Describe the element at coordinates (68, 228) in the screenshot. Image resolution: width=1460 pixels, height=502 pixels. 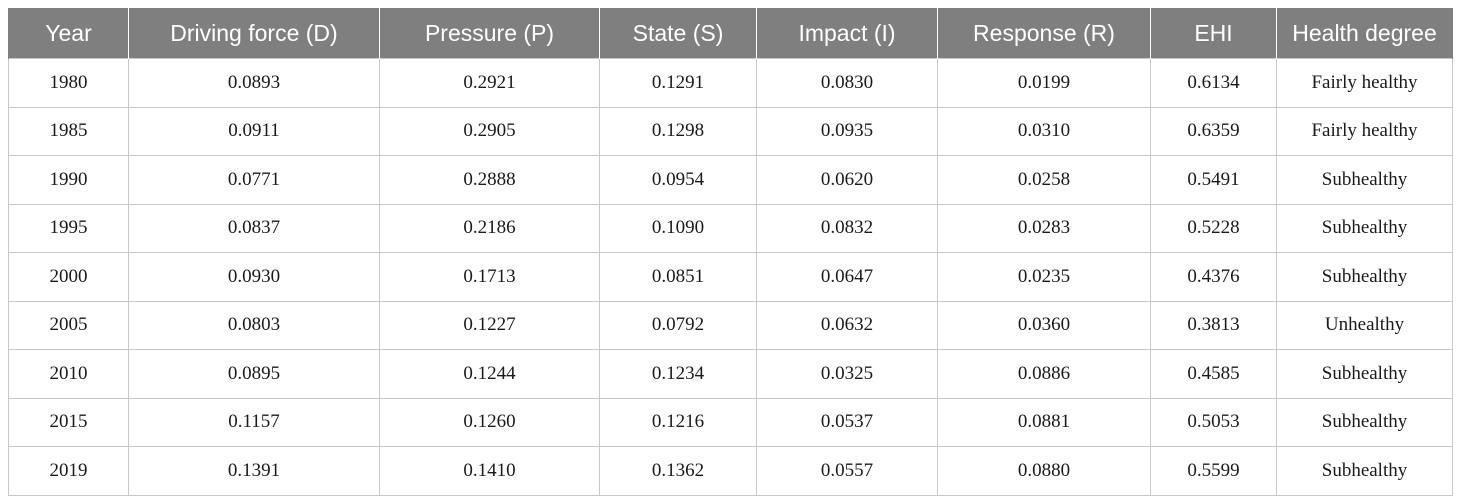
I see `cell-year: 1995` at that location.